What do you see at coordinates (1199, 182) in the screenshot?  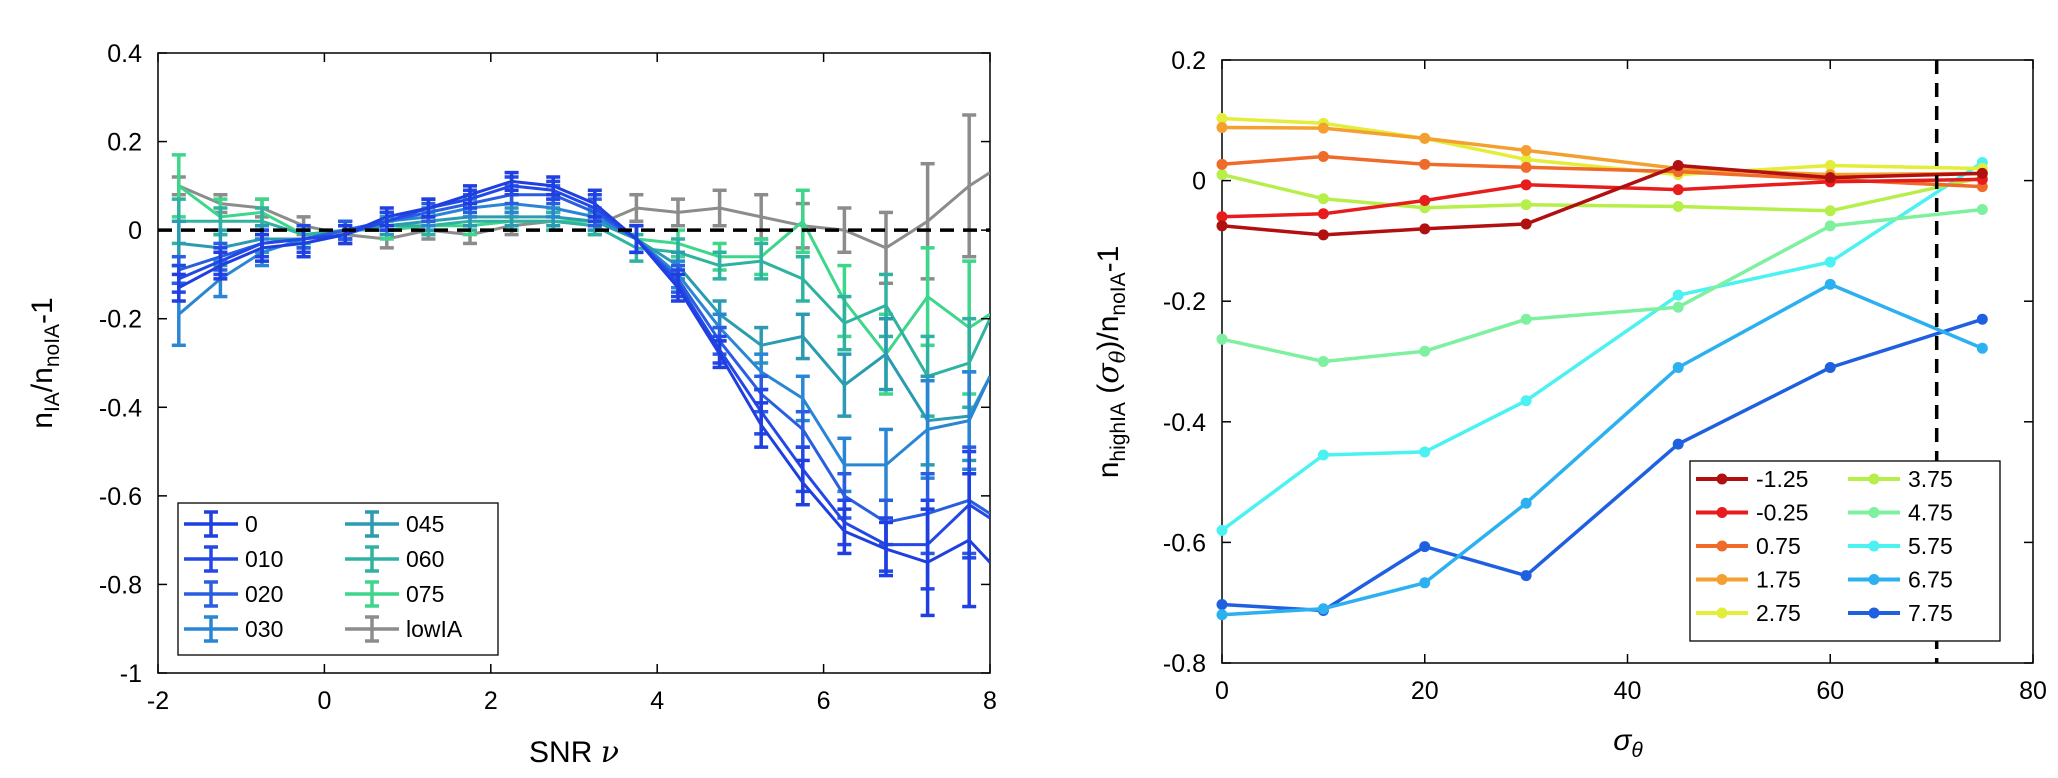 I see `right-y-tick-label: 0` at bounding box center [1199, 182].